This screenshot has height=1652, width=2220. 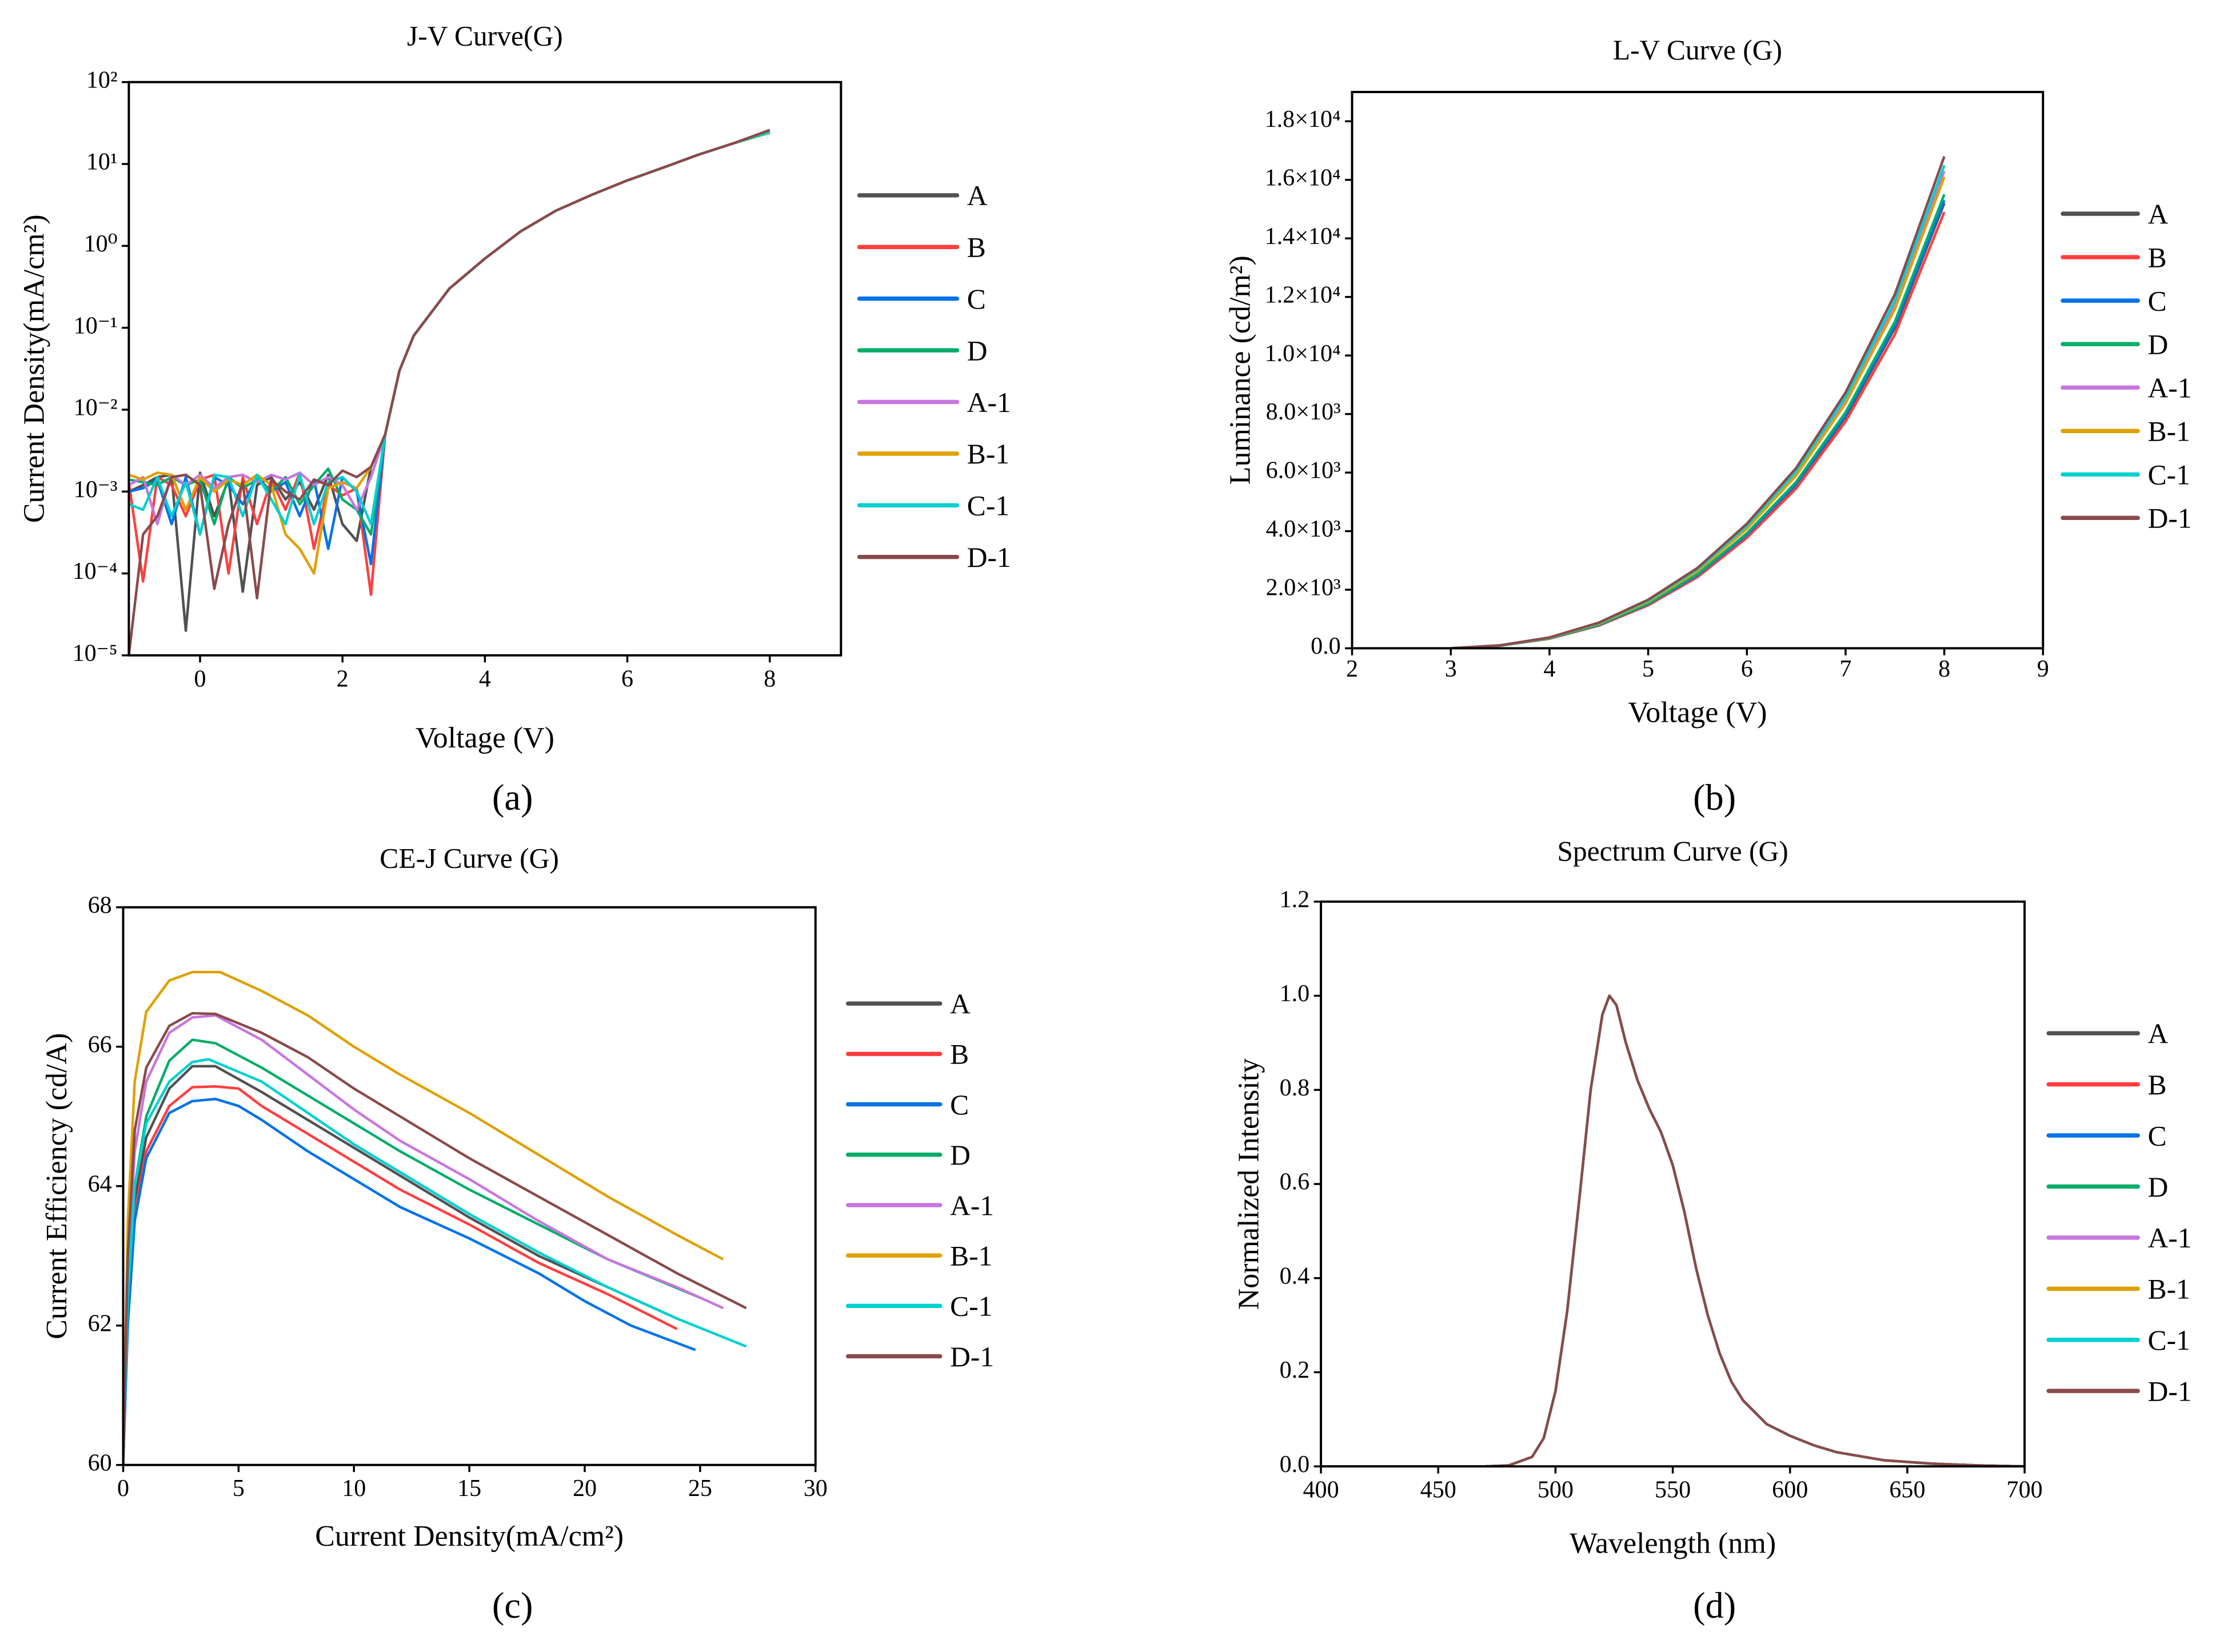 I want to click on panel-label-d: (d), so click(x=1714, y=1605).